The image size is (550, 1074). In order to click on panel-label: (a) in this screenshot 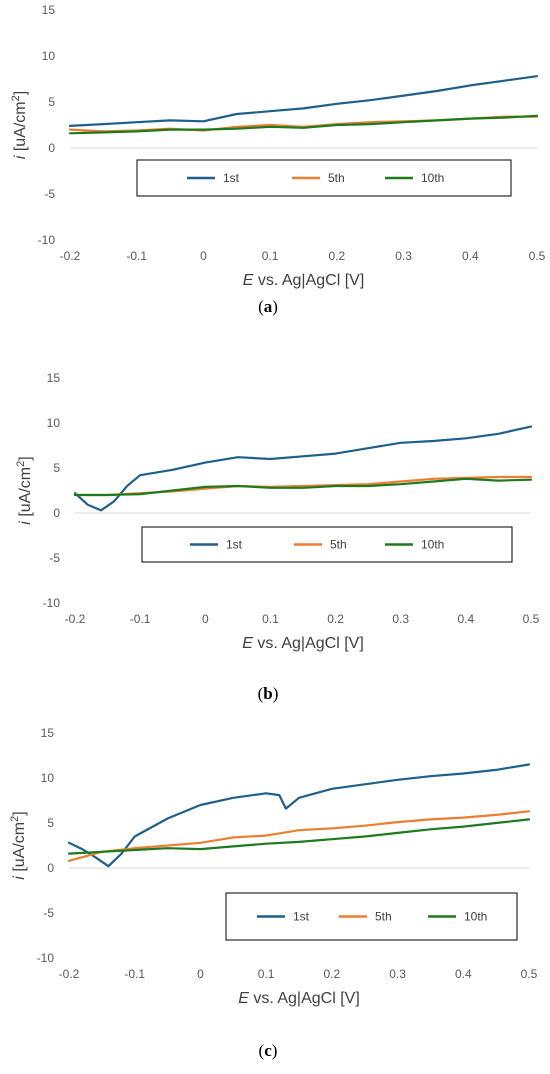, I will do `click(268, 306)`.